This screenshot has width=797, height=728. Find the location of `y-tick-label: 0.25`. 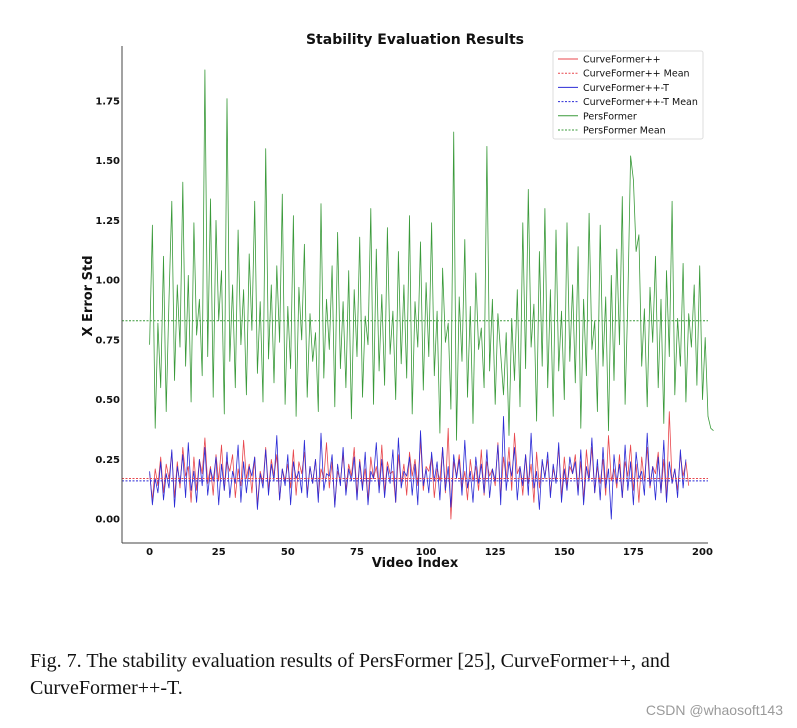

y-tick-label: 0.25 is located at coordinates (107, 460).